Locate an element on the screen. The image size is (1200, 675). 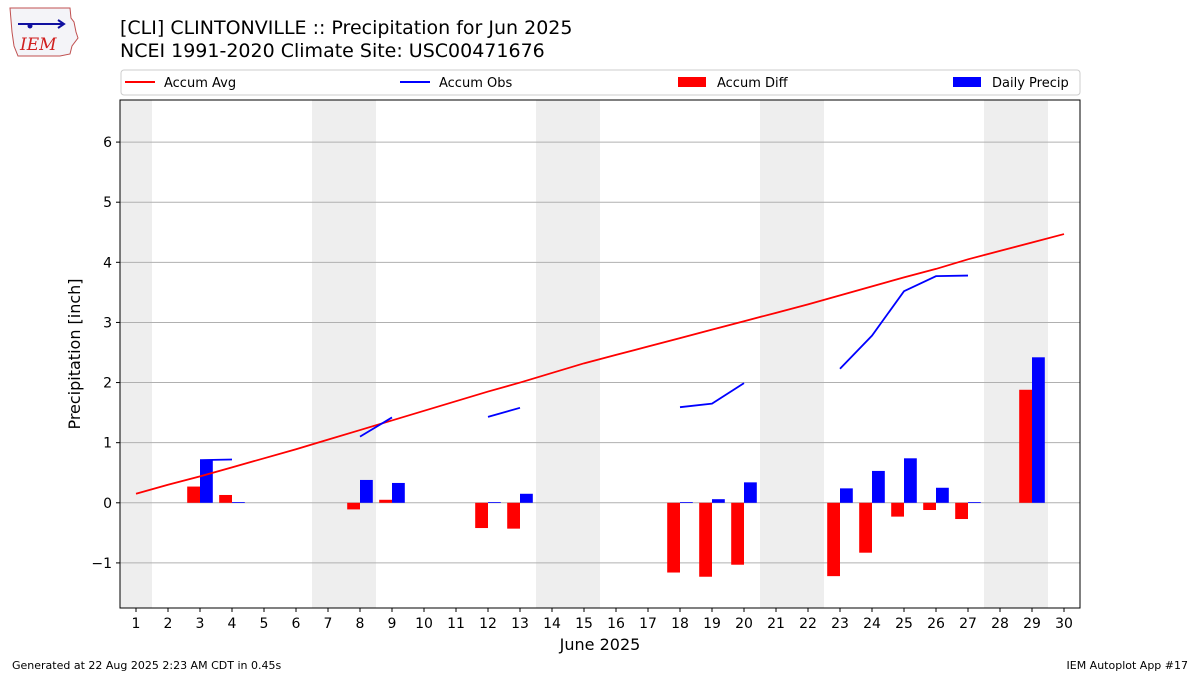
x-tick-label: 12 is located at coordinates (488, 624).